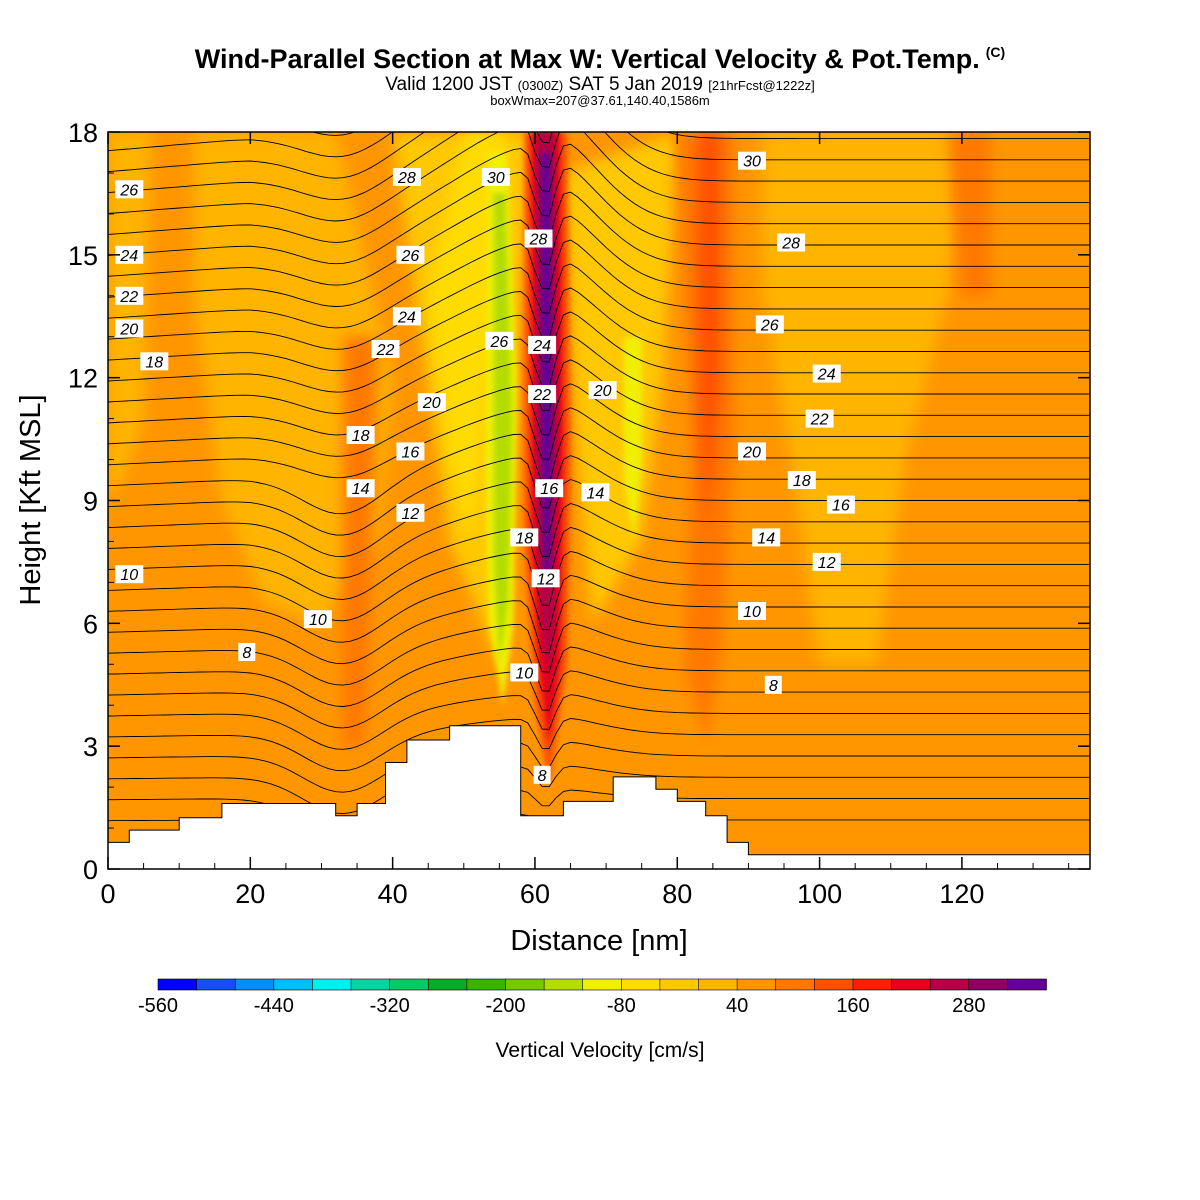 The height and width of the screenshot is (1200, 1200). I want to click on field-weak-east, so click(862, 398).